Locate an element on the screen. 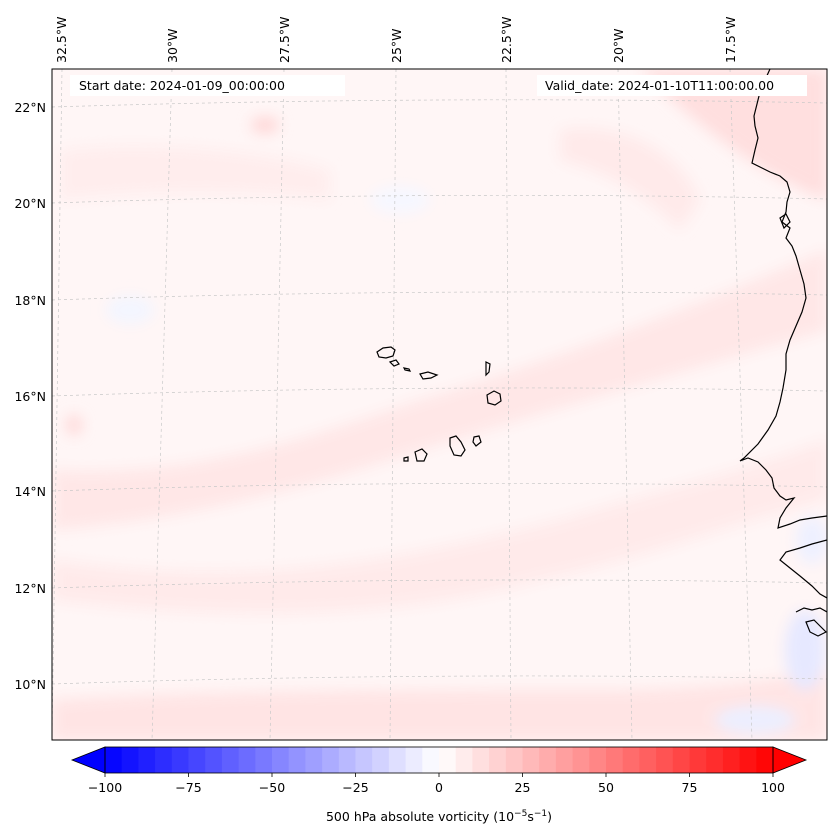  island-outlines is located at coordinates (439, 404).